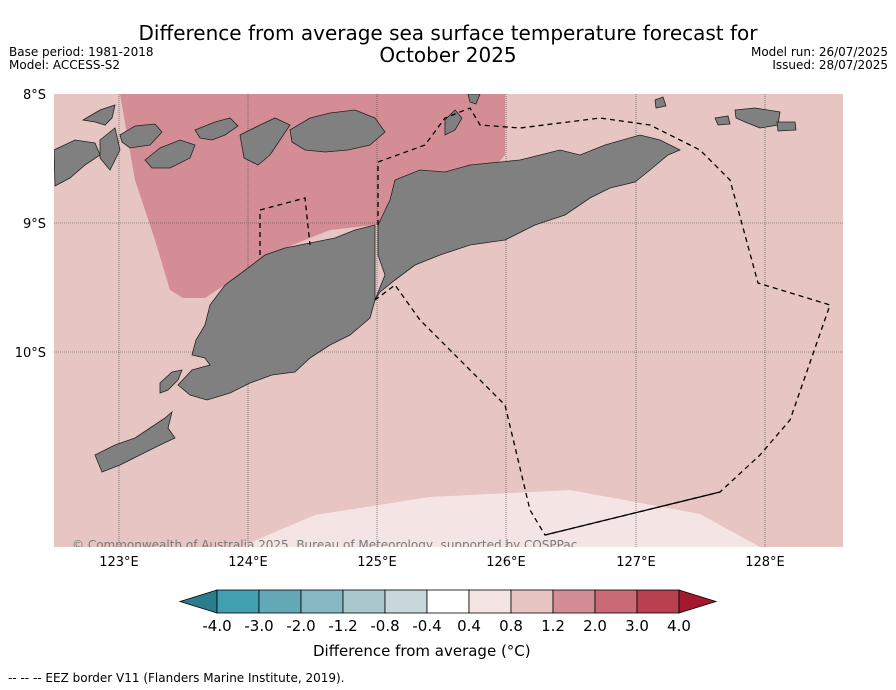 Image resolution: width=896 pixels, height=690 pixels. What do you see at coordinates (765, 562) in the screenshot?
I see `lon-label-128e: 128°E` at bounding box center [765, 562].